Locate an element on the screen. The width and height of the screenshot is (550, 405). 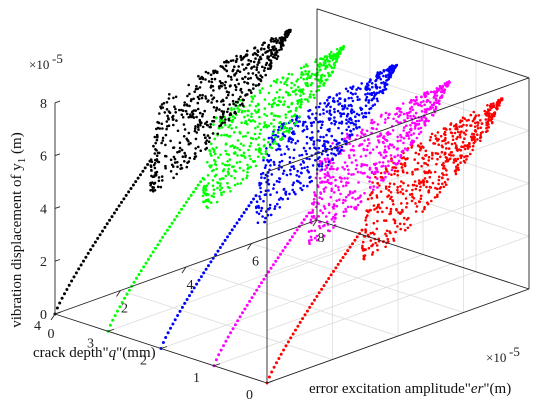
q-tick-label: 2 is located at coordinates (143, 361).